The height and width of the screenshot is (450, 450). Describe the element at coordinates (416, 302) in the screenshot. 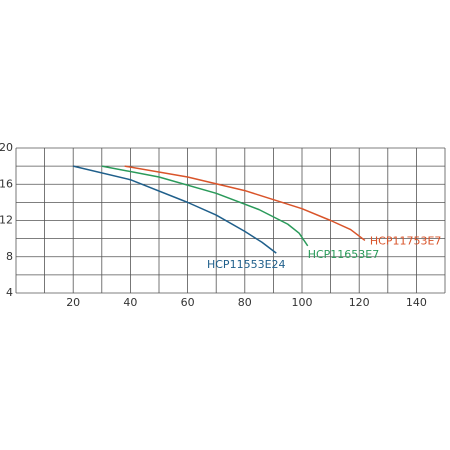

I see `x-tick-label: 140` at that location.